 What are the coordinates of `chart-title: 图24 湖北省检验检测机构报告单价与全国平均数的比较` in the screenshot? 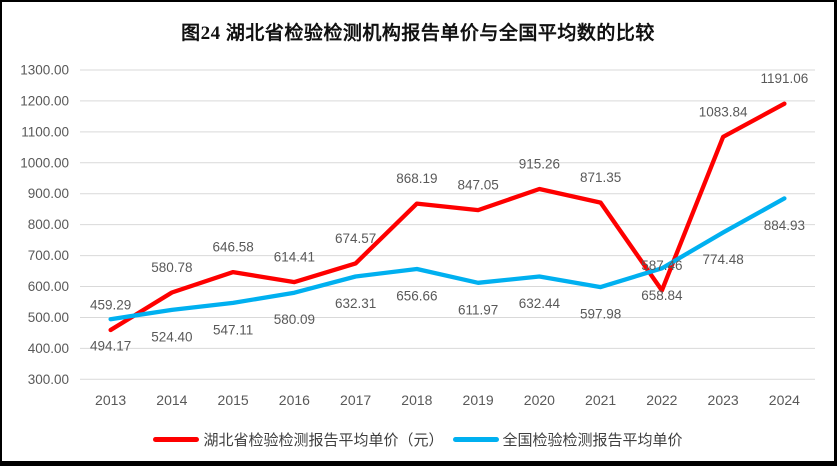 It's located at (418, 33).